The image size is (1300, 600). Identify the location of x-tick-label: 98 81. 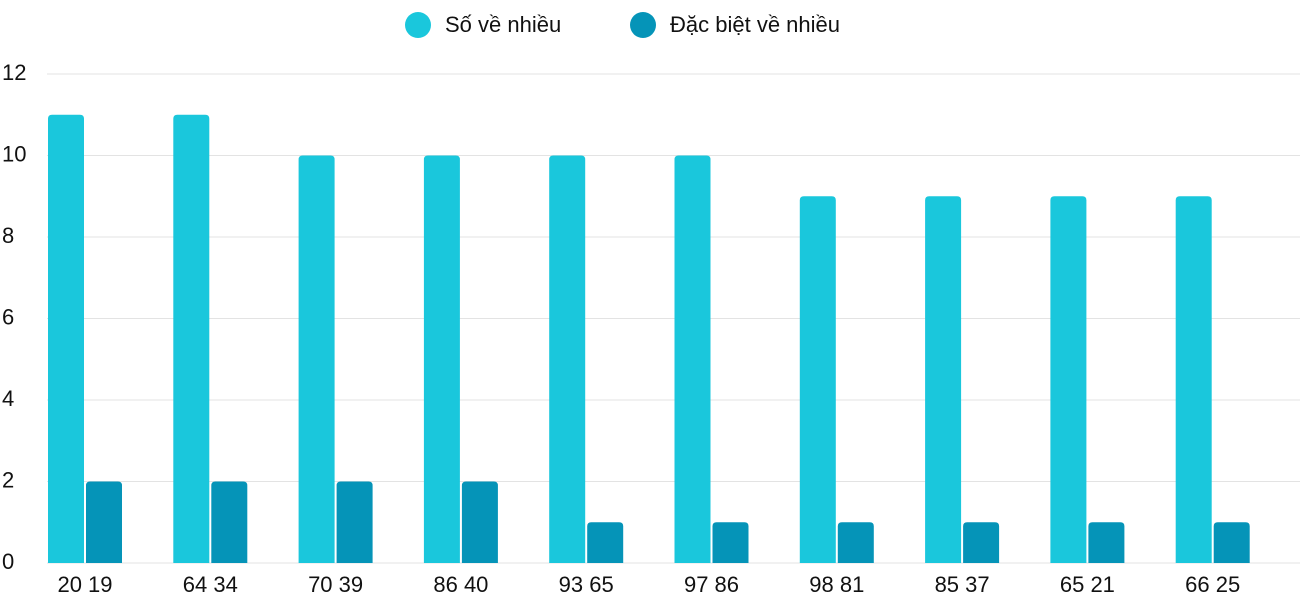
(836, 584).